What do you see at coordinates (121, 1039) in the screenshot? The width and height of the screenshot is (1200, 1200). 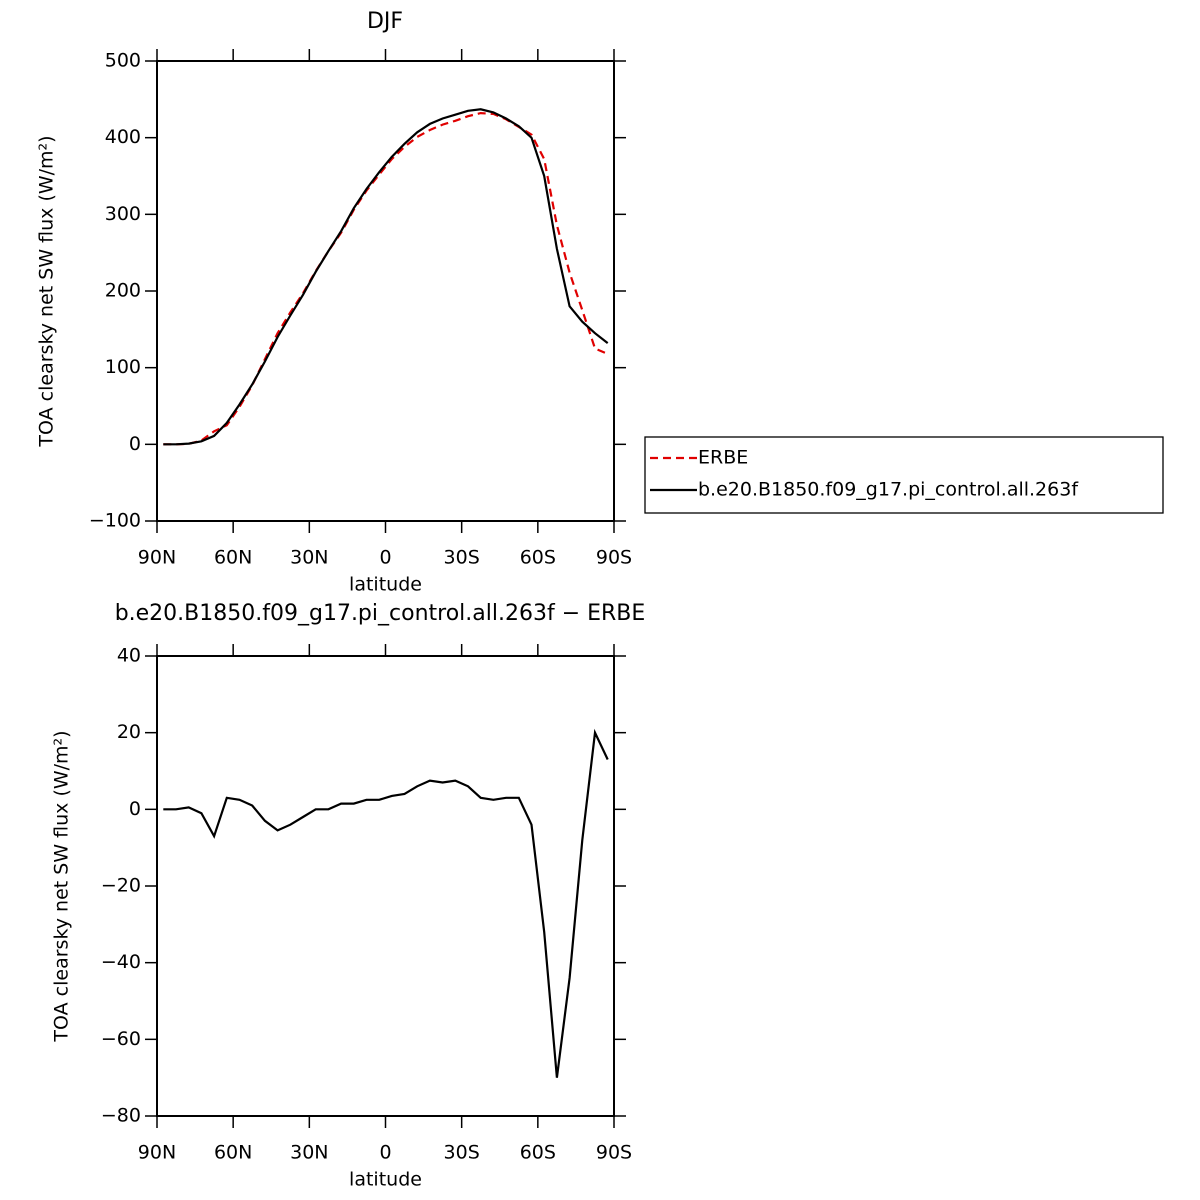 I see `y-tick-label: −60` at bounding box center [121, 1039].